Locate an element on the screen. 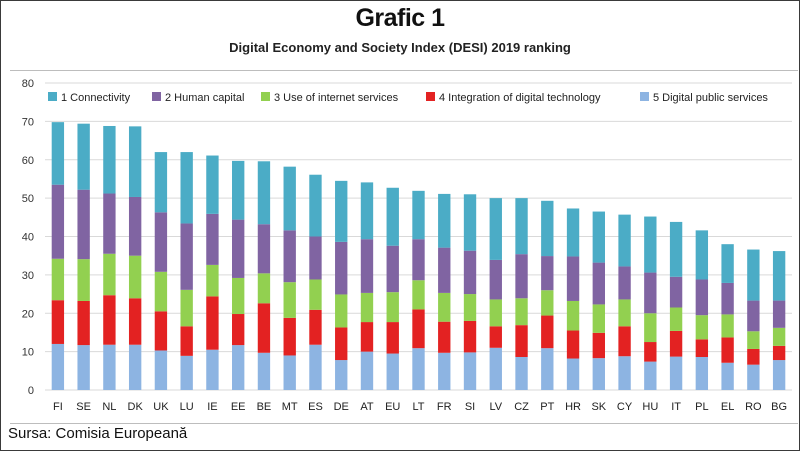  x-tick-label: RO is located at coordinates (753, 407).